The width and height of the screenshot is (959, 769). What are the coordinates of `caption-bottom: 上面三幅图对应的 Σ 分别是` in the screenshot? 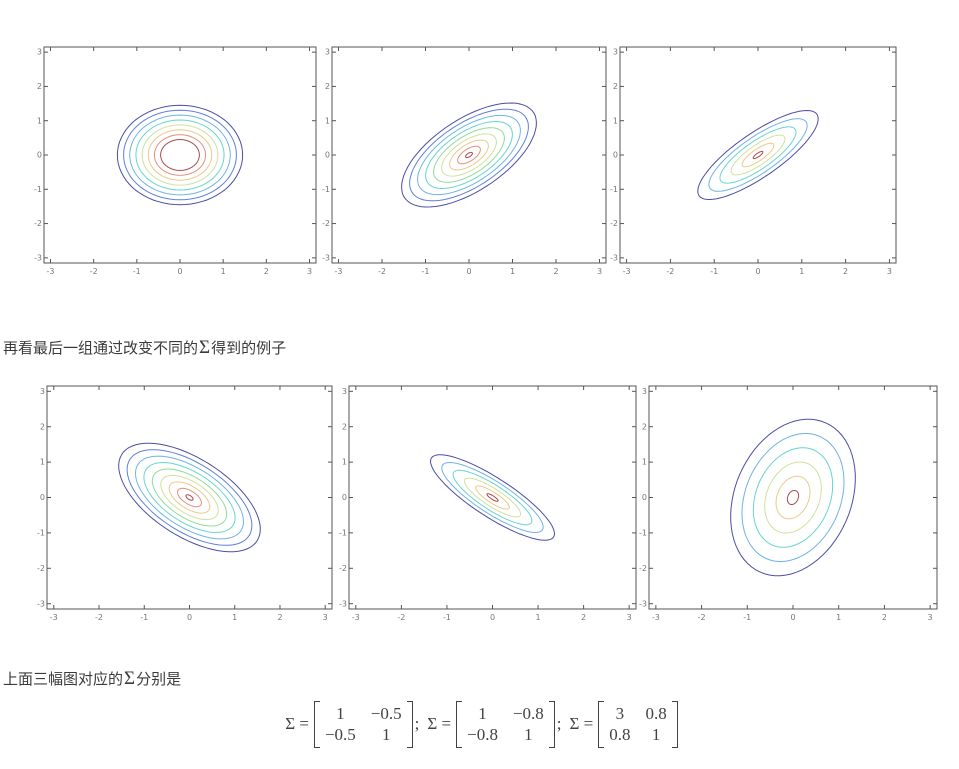 It's located at (92, 679).